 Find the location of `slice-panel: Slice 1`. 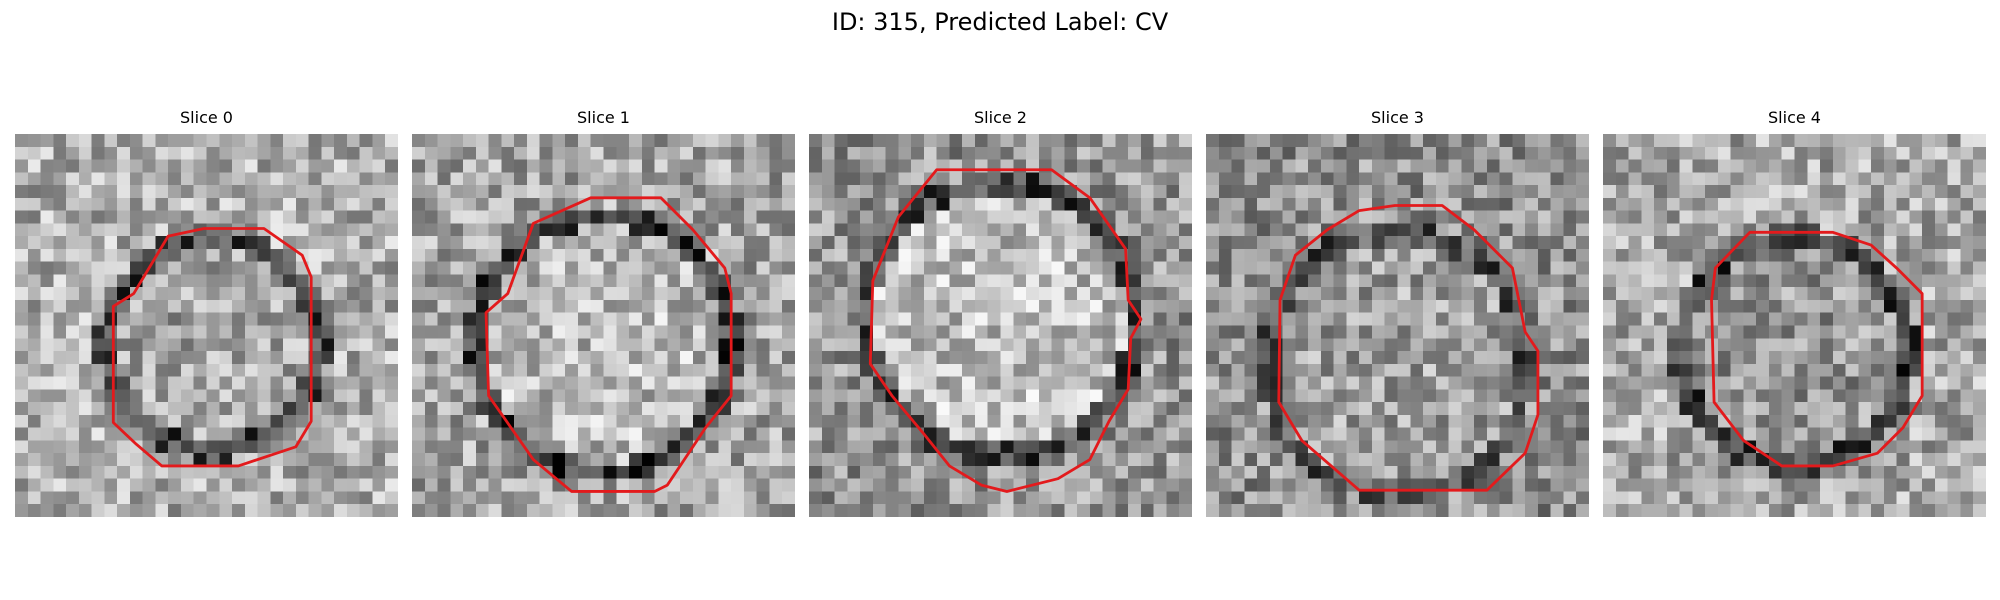

slice-panel: Slice 1 is located at coordinates (603, 312).